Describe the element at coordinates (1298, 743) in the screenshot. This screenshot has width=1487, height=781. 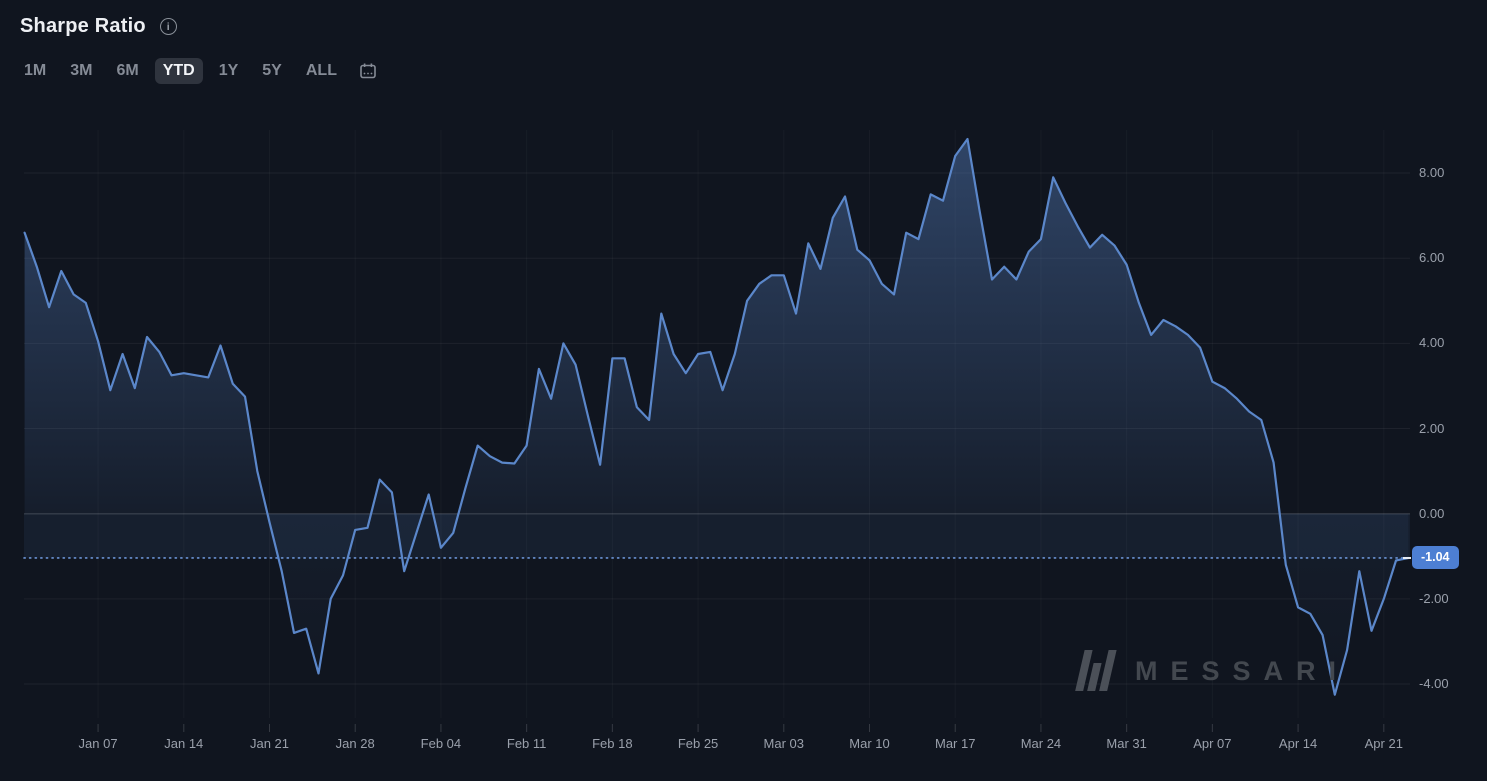
I see `x-axis-label: Apr 14` at that location.